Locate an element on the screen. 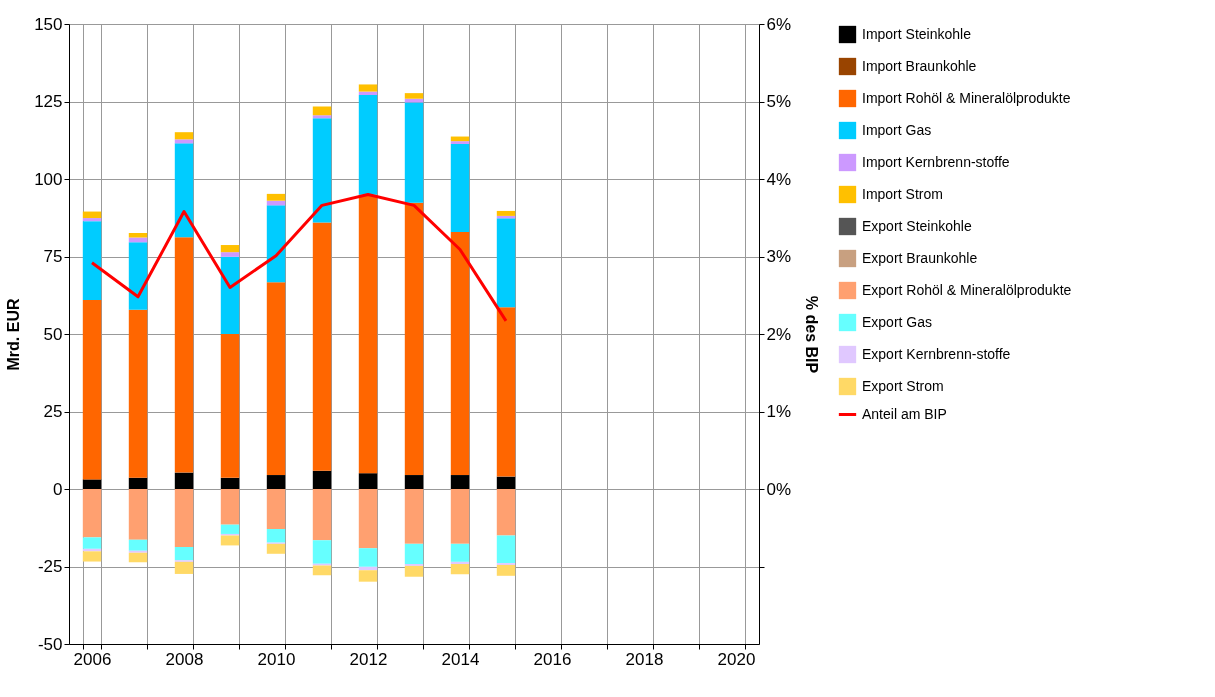 This screenshot has width=1215, height=697. legend-label: Import Kernbrenn-stoffe is located at coordinates (936, 161).